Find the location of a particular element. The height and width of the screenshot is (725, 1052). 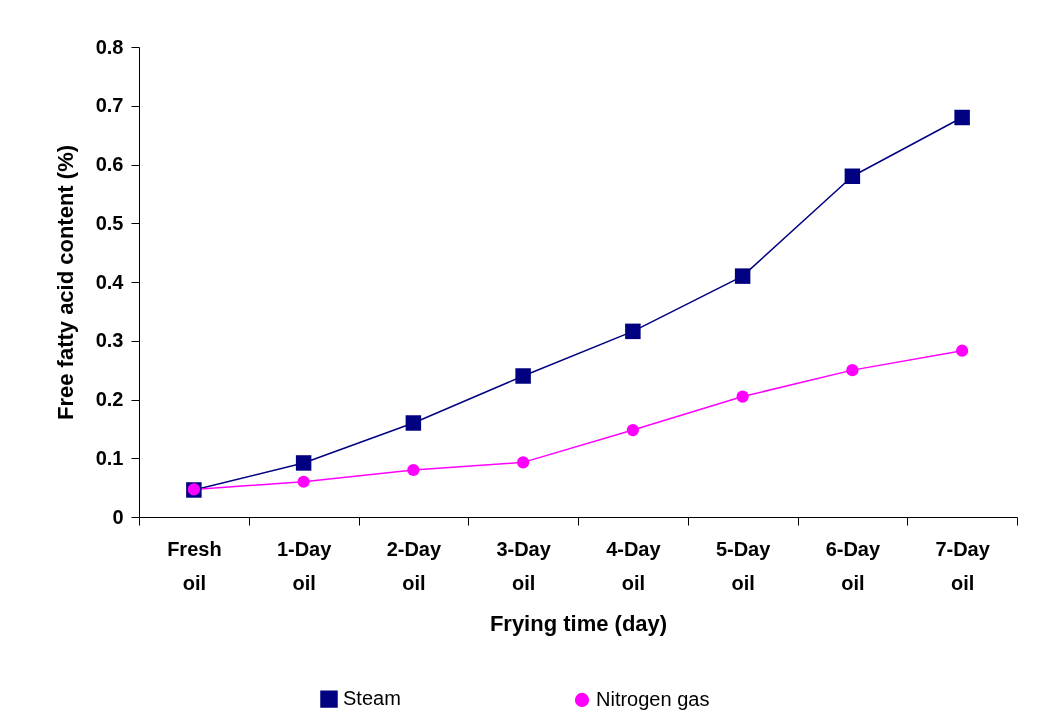

legend-label: Nitrogen gas is located at coordinates (653, 698).